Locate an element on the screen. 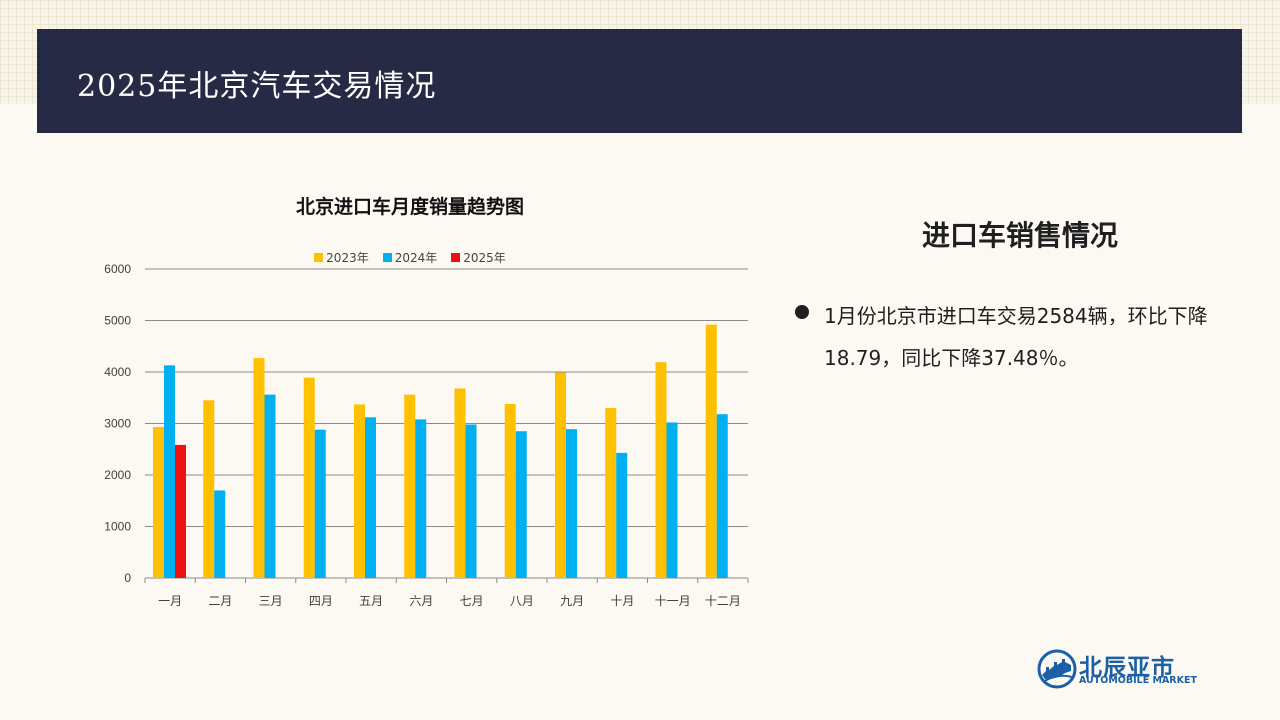  chart-title: 北京进口车月度销量趋势图 is located at coordinates (409, 207).